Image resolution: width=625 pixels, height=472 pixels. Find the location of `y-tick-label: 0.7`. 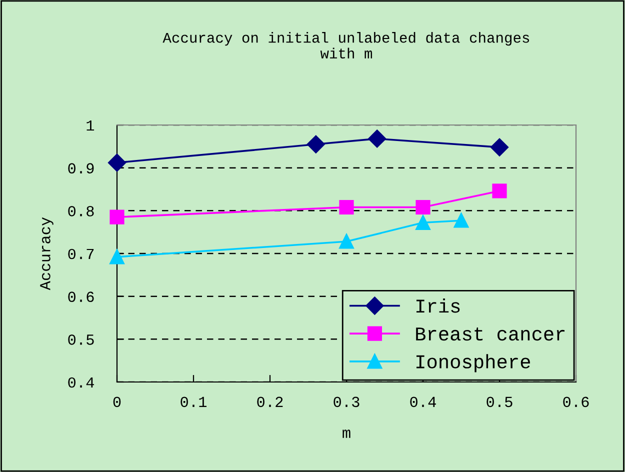

y-tick-label: 0.7 is located at coordinates (81, 254).